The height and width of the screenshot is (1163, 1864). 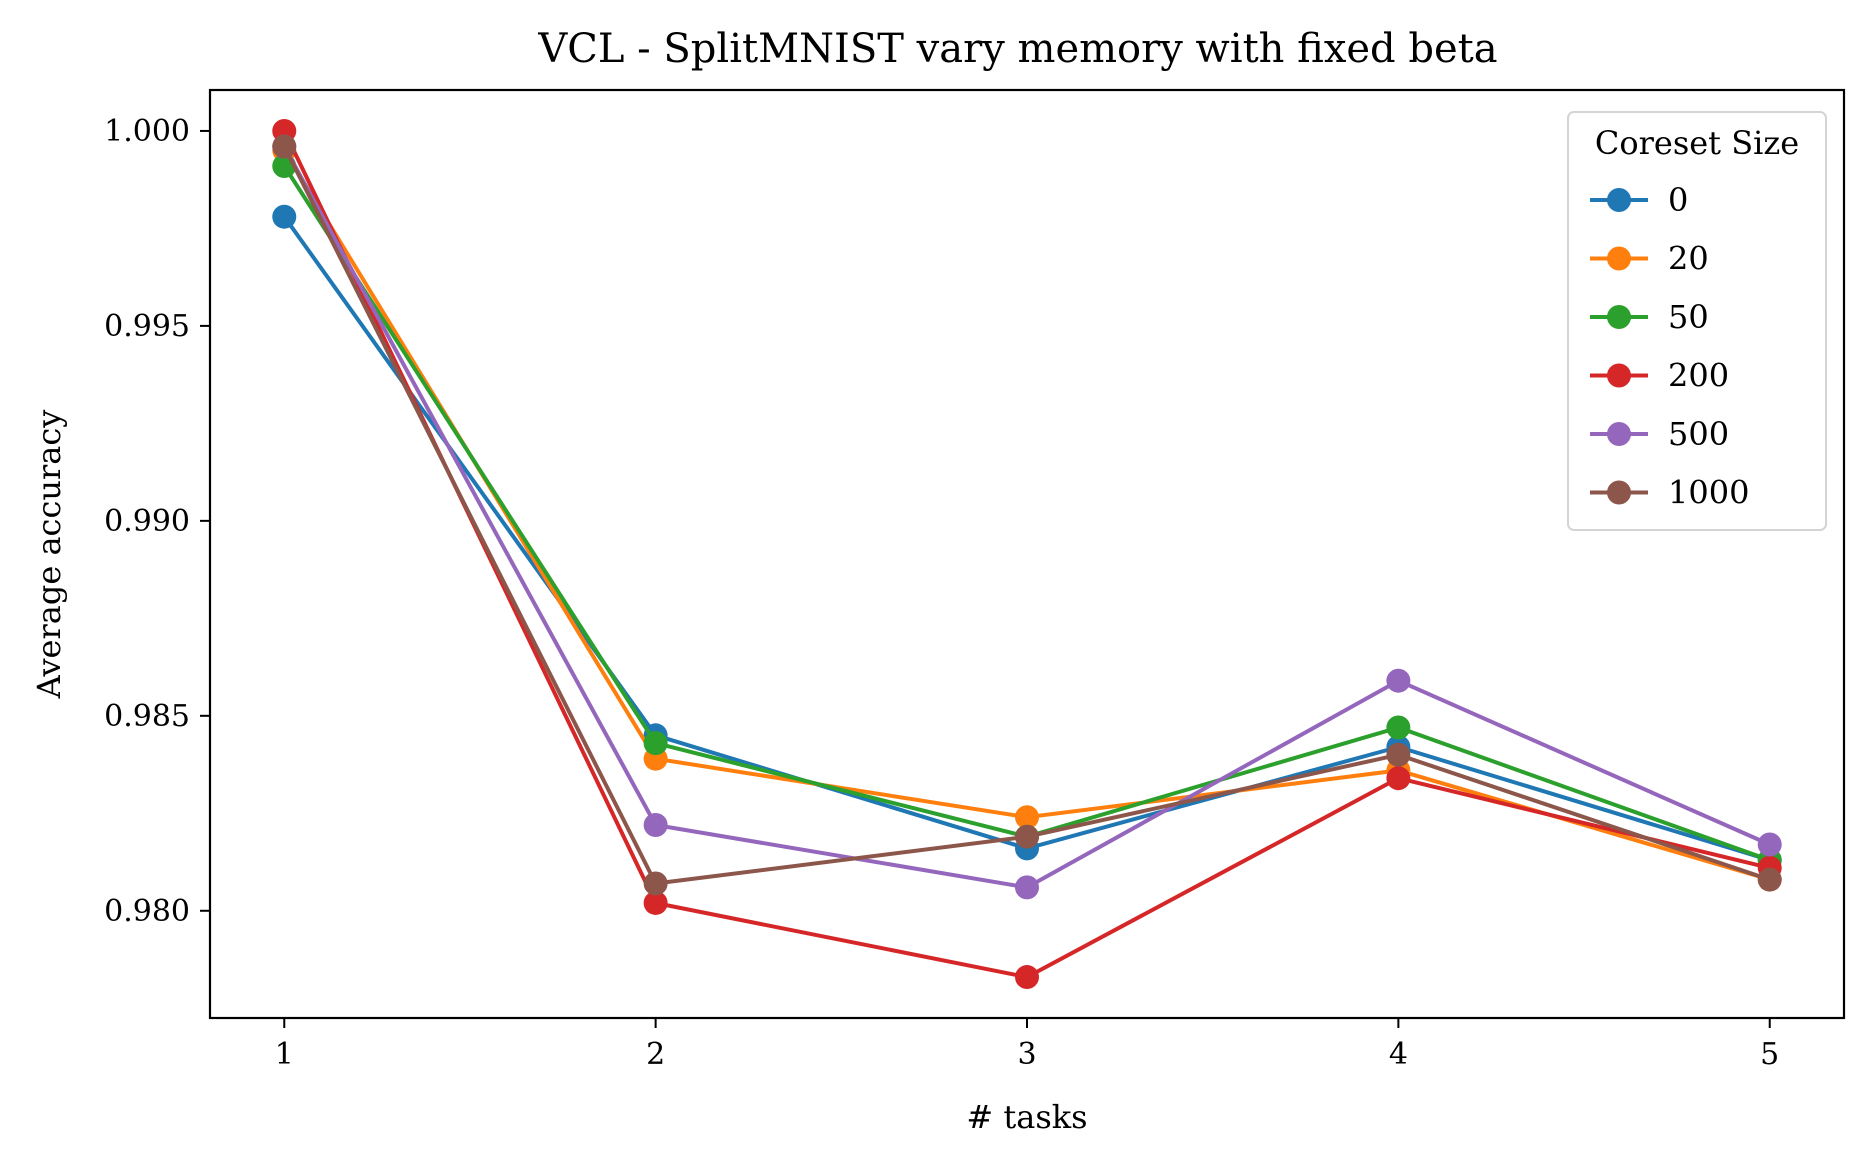 I want to click on x-tick-label: 4, so click(x=1398, y=1054).